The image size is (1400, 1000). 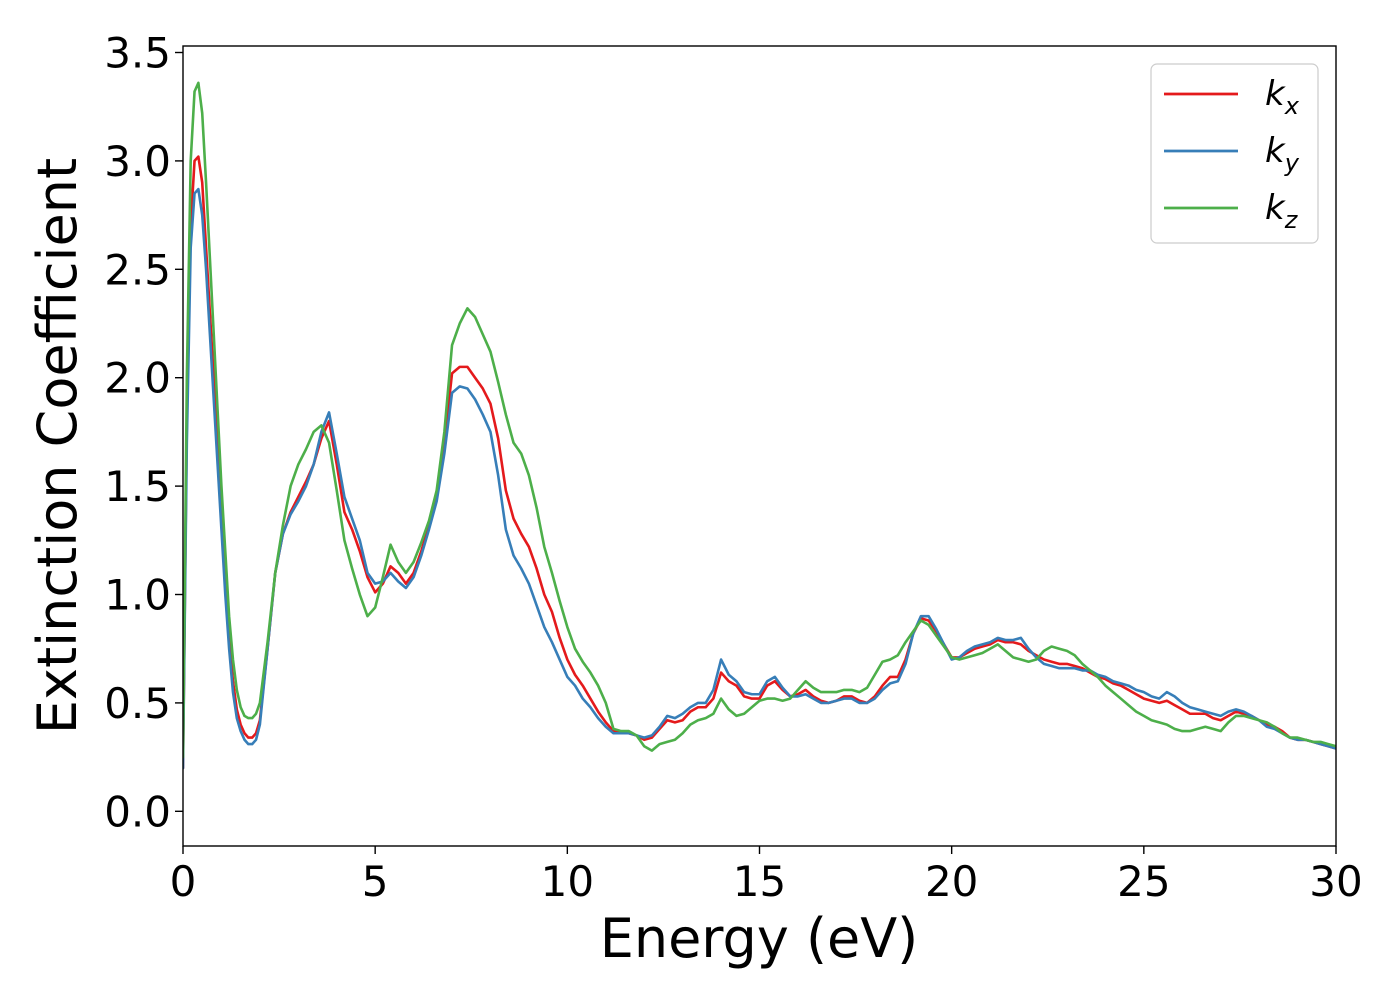 I want to click on legend-label-x: kx, so click(x=1282, y=97).